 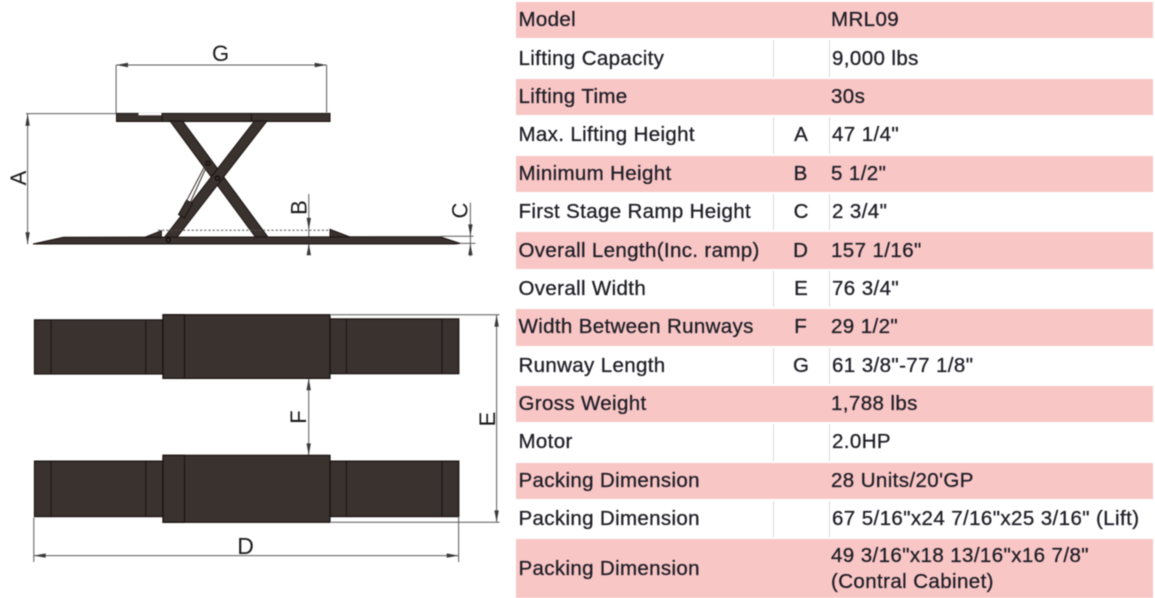 I want to click on svg-text: C, so click(x=460, y=210).